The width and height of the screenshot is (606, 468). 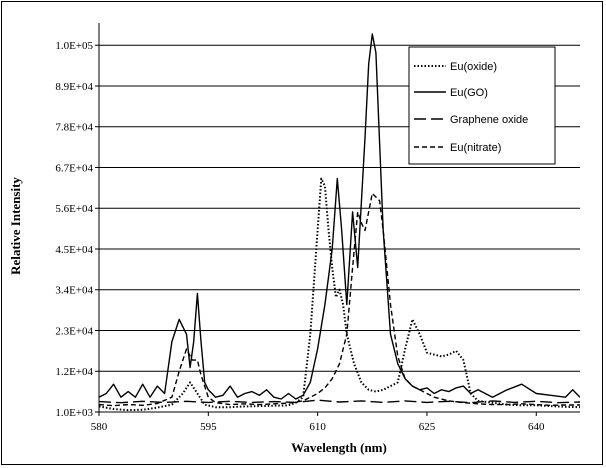 What do you see at coordinates (536, 427) in the screenshot?
I see `x-tick-label: 640` at bounding box center [536, 427].